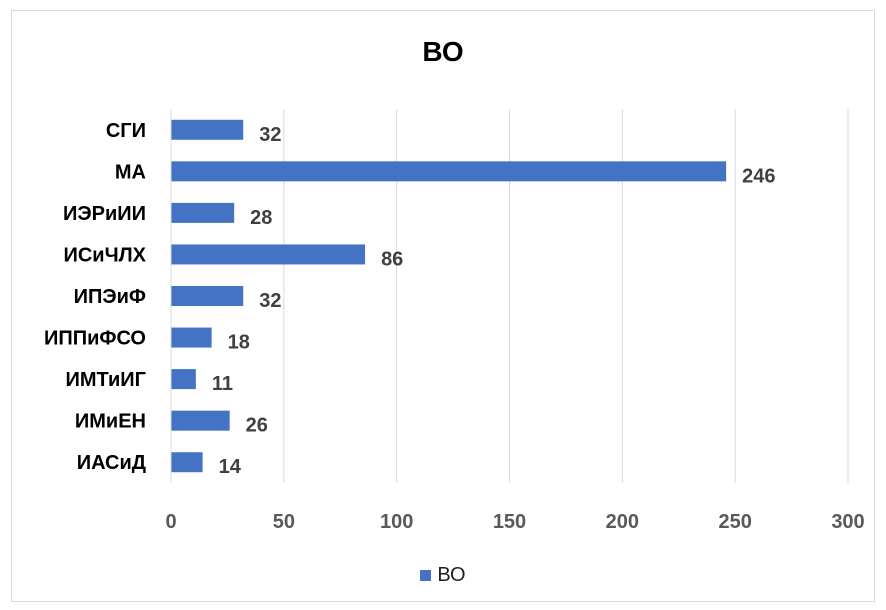 Image resolution: width=886 pixels, height=610 pixels. What do you see at coordinates (110, 297) in the screenshot?
I see `y-category-label: ИПЭиФ` at bounding box center [110, 297].